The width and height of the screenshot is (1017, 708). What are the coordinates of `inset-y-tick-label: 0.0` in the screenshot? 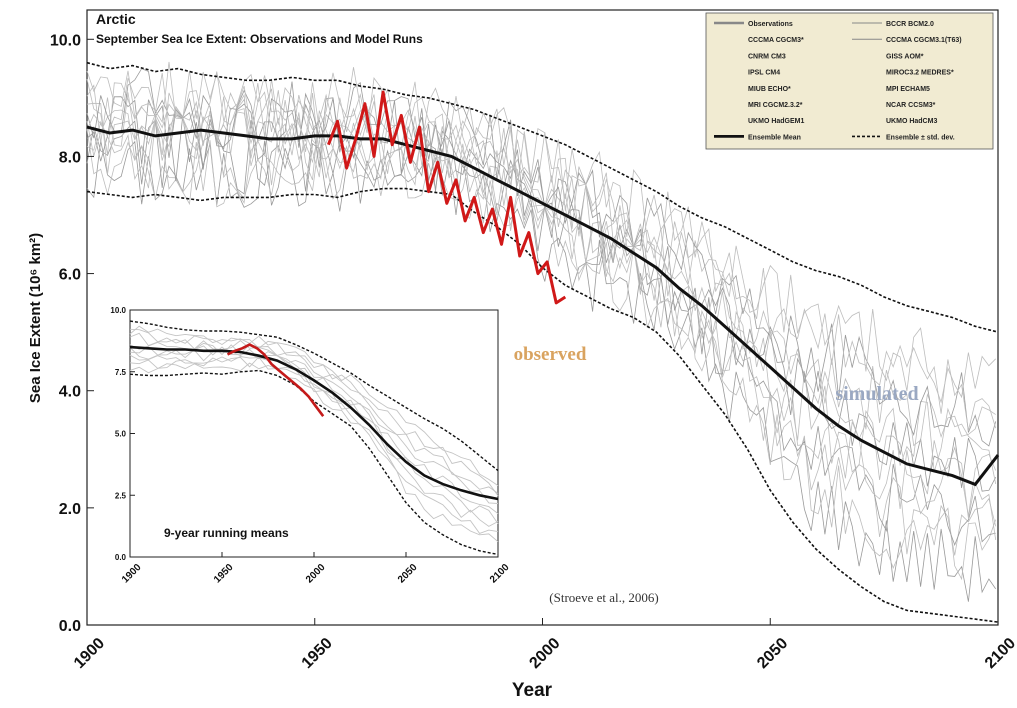 It's located at (121, 557).